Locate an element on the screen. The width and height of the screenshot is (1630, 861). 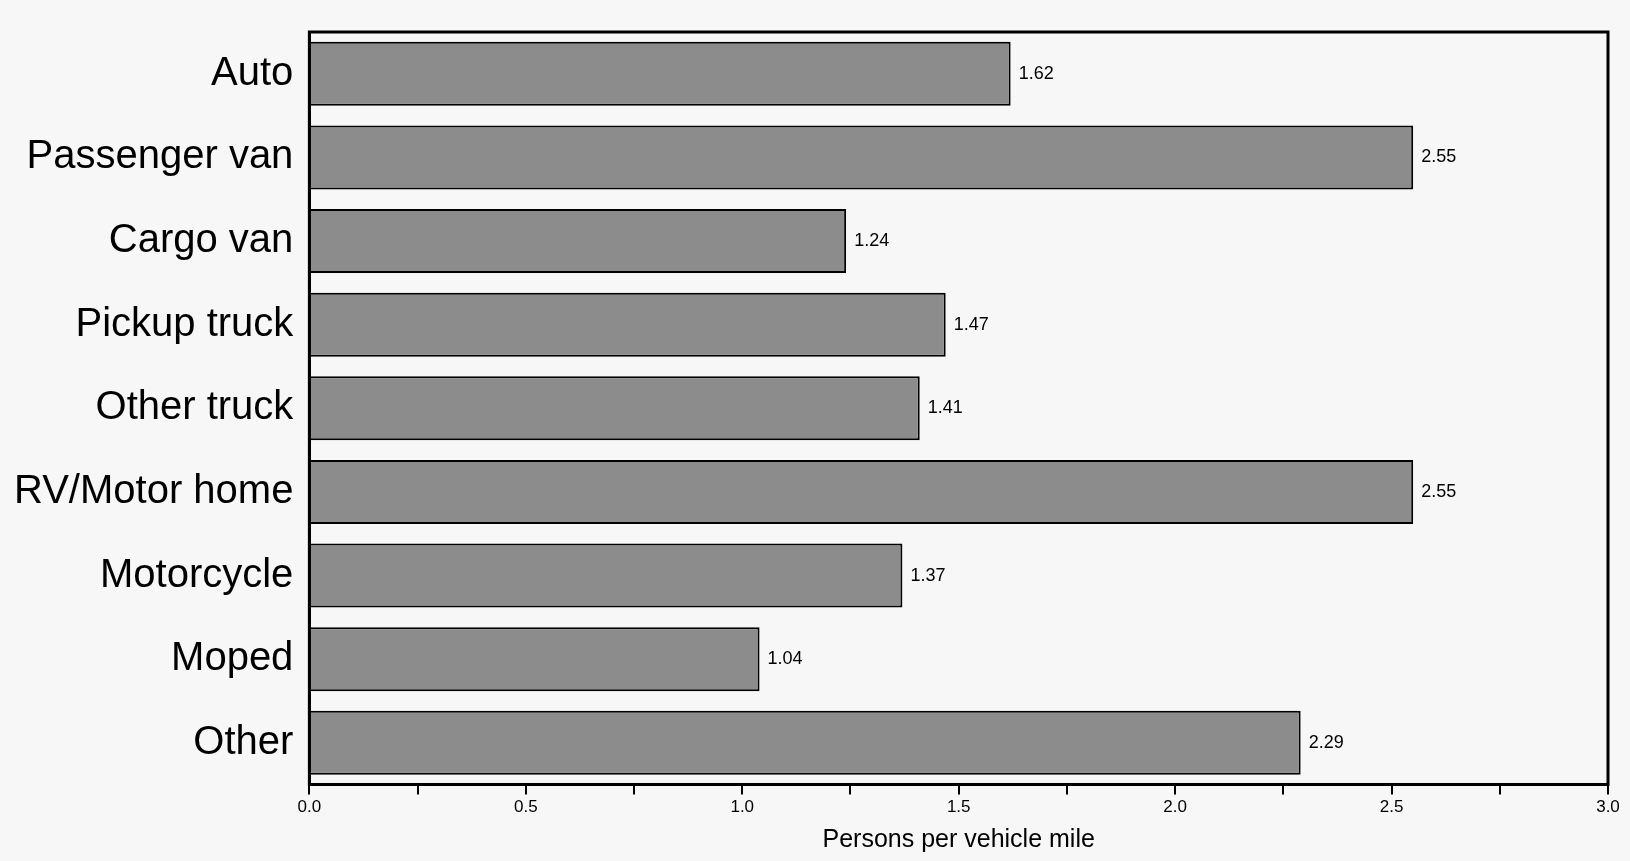
data-label: 1.37 is located at coordinates (928, 574).